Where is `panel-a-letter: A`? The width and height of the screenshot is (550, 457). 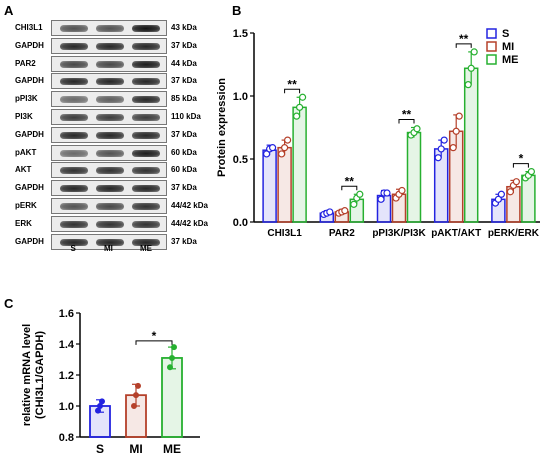 panel-a-letter: A is located at coordinates (9, 10).